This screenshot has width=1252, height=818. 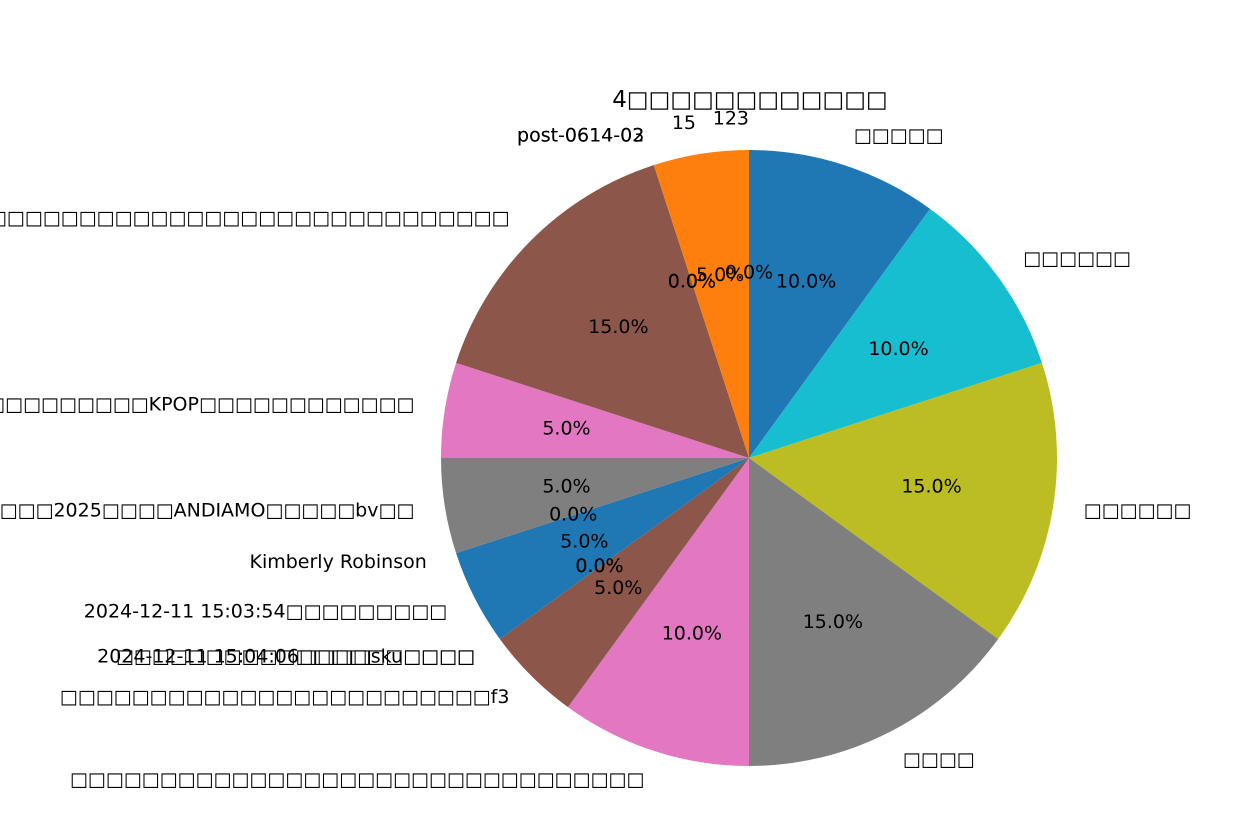 I want to click on slice-label: post-0614-03, so click(x=580, y=135).